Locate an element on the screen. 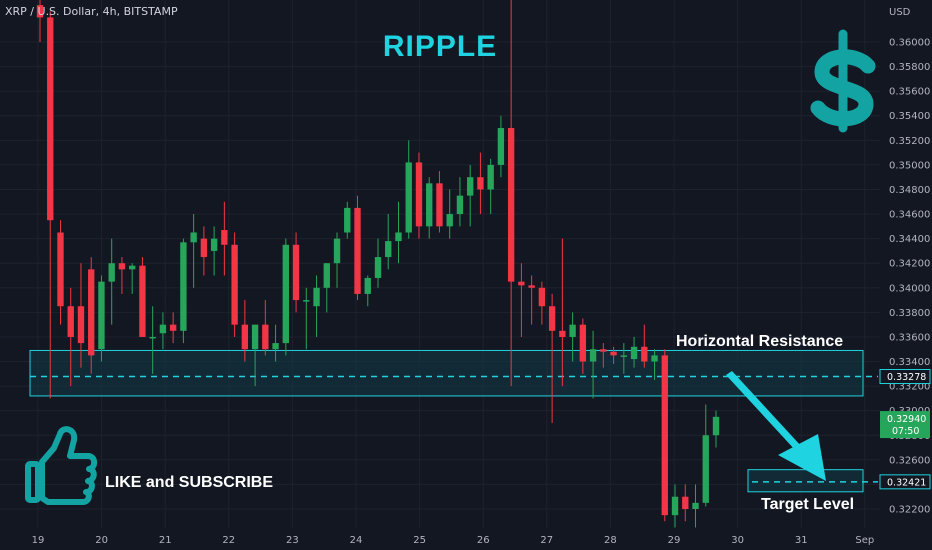  time-tick-label: Sep is located at coordinates (864, 540).